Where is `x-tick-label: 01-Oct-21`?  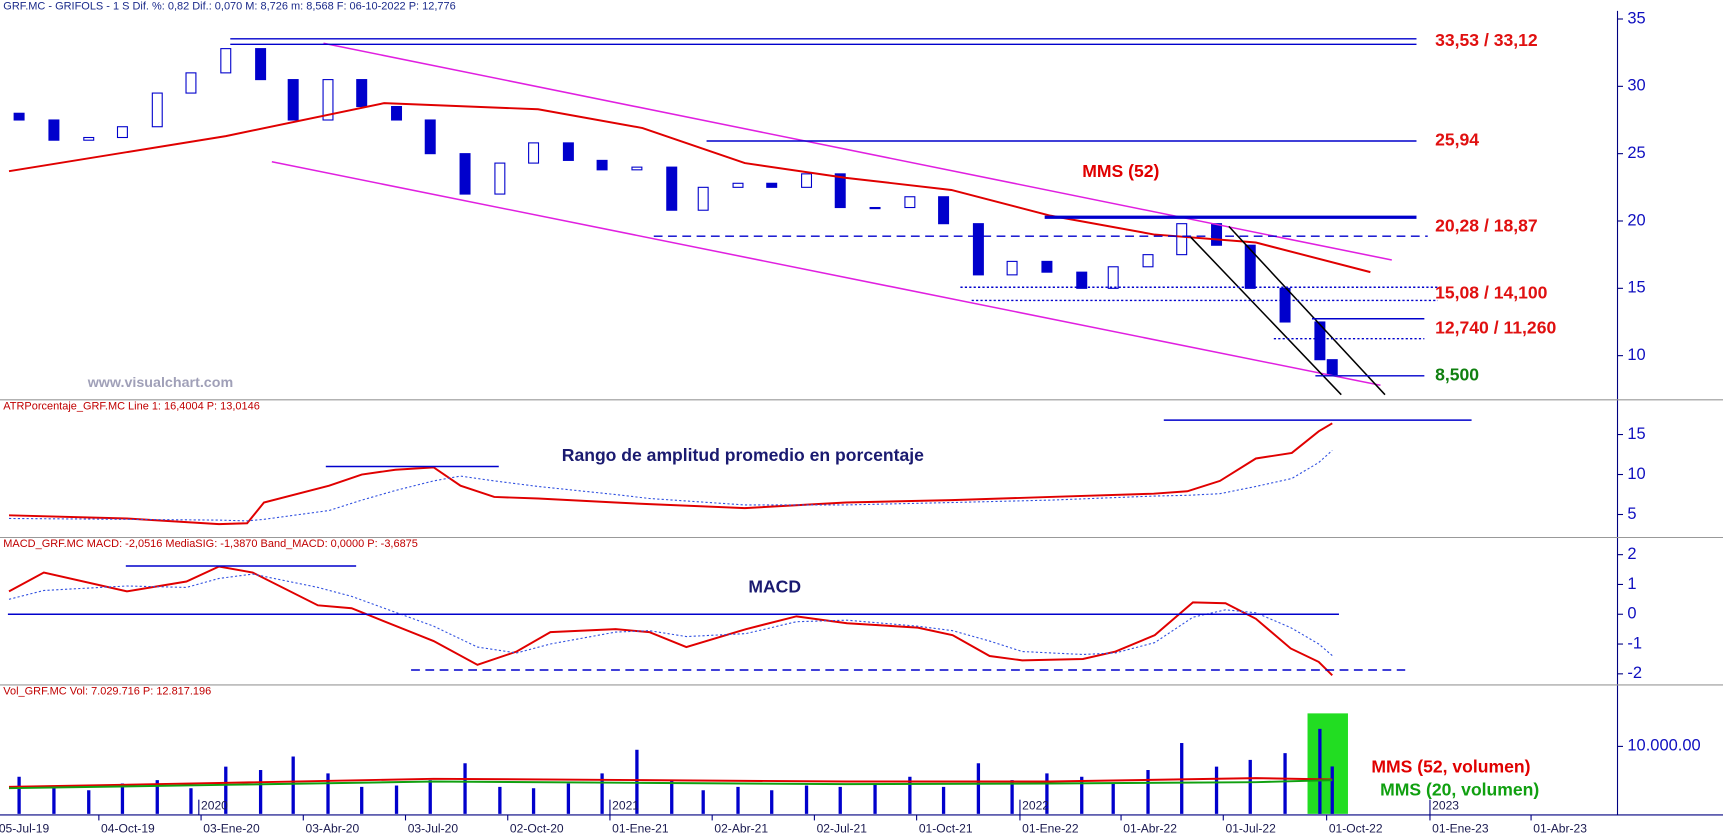 x-tick-label: 01-Oct-21 is located at coordinates (946, 828).